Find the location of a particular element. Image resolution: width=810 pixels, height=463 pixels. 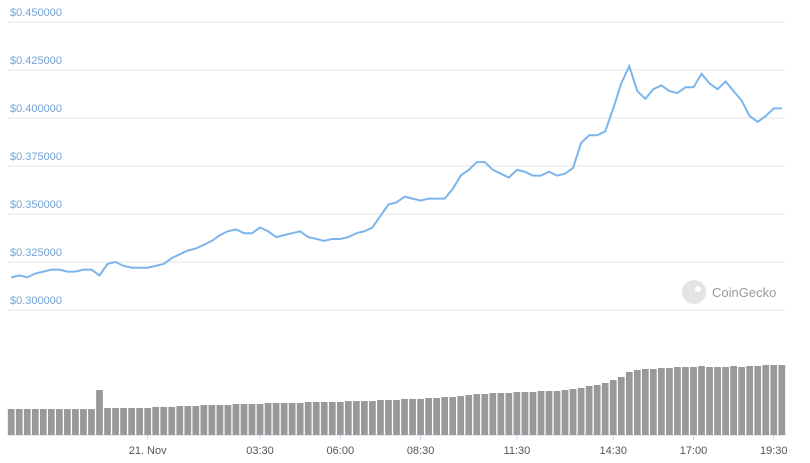

watermark: CoinGecko is located at coordinates (744, 292).